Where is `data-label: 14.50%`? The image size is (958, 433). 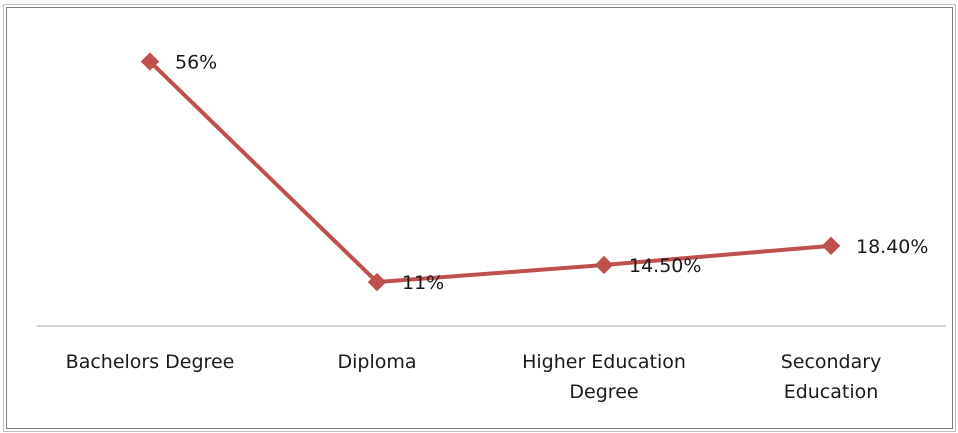 data-label: 14.50% is located at coordinates (665, 266).